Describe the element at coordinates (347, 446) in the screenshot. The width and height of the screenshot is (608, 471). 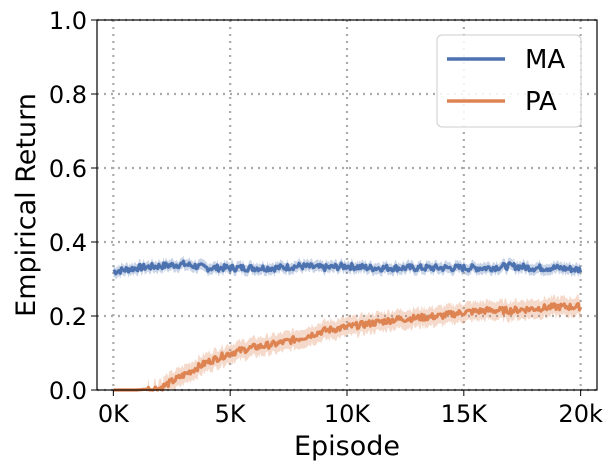
I see `x-axis-label: Episode` at that location.